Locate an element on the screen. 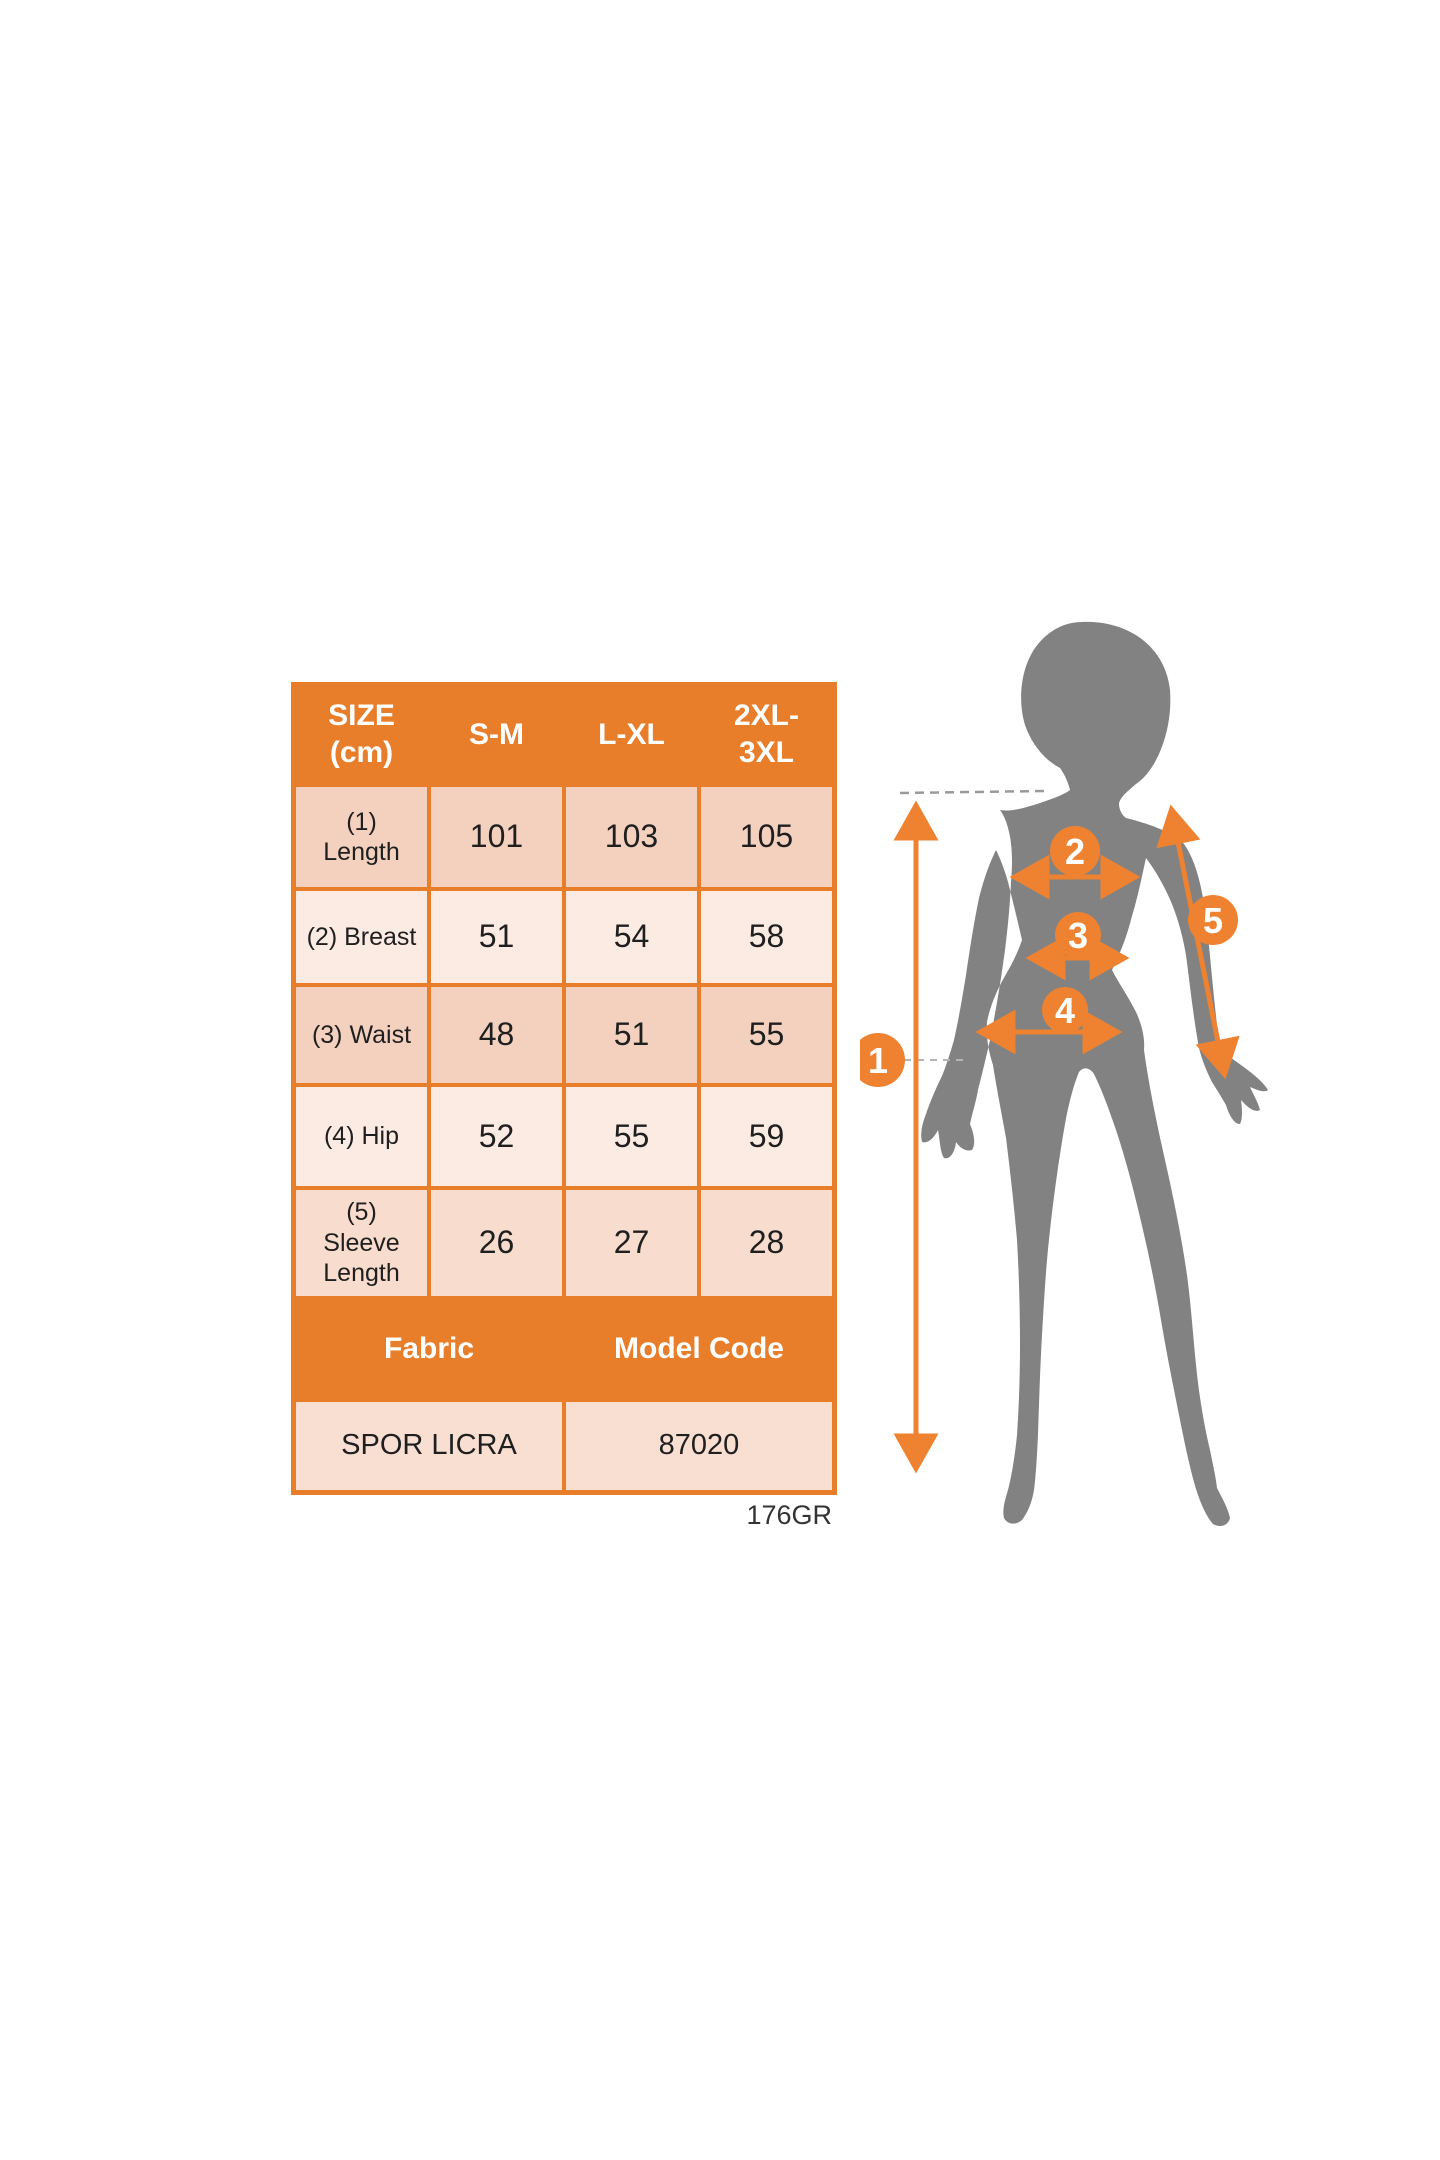  marker-4-number: 4 is located at coordinates (1065, 1010).